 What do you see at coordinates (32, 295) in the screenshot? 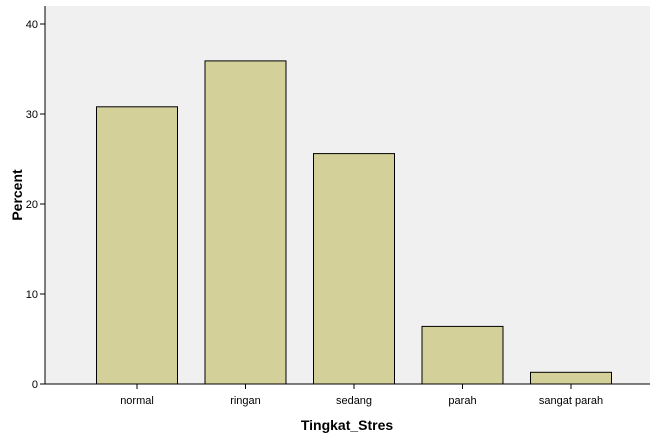
I see `y-tick-label: 10` at bounding box center [32, 295].